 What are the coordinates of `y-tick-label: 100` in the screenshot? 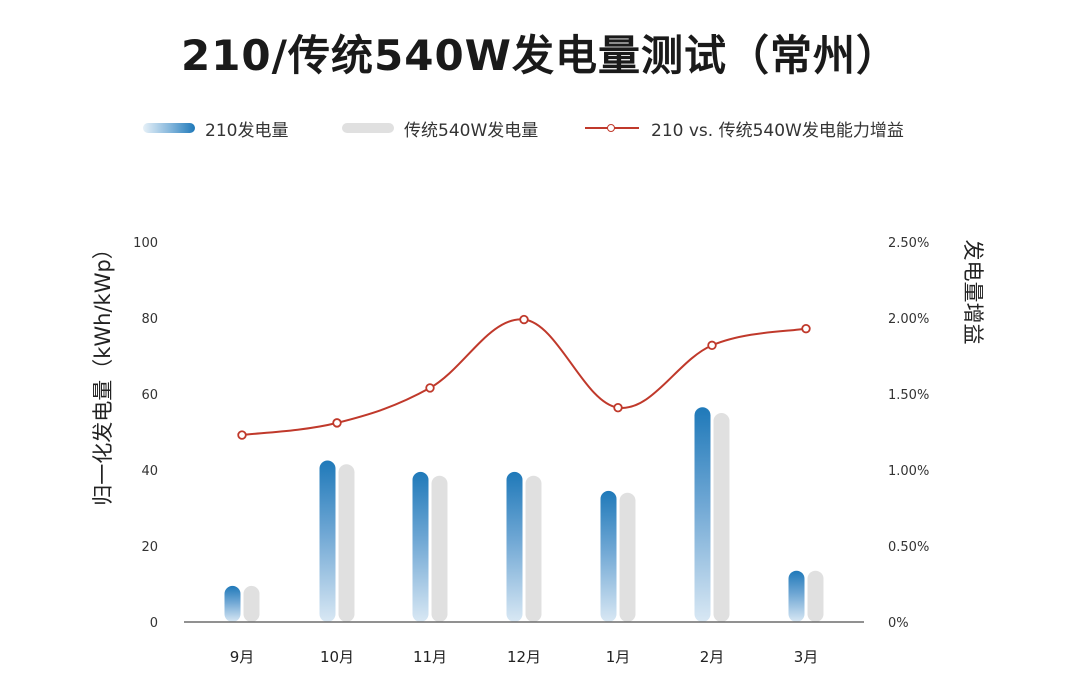 It's located at (145, 243).